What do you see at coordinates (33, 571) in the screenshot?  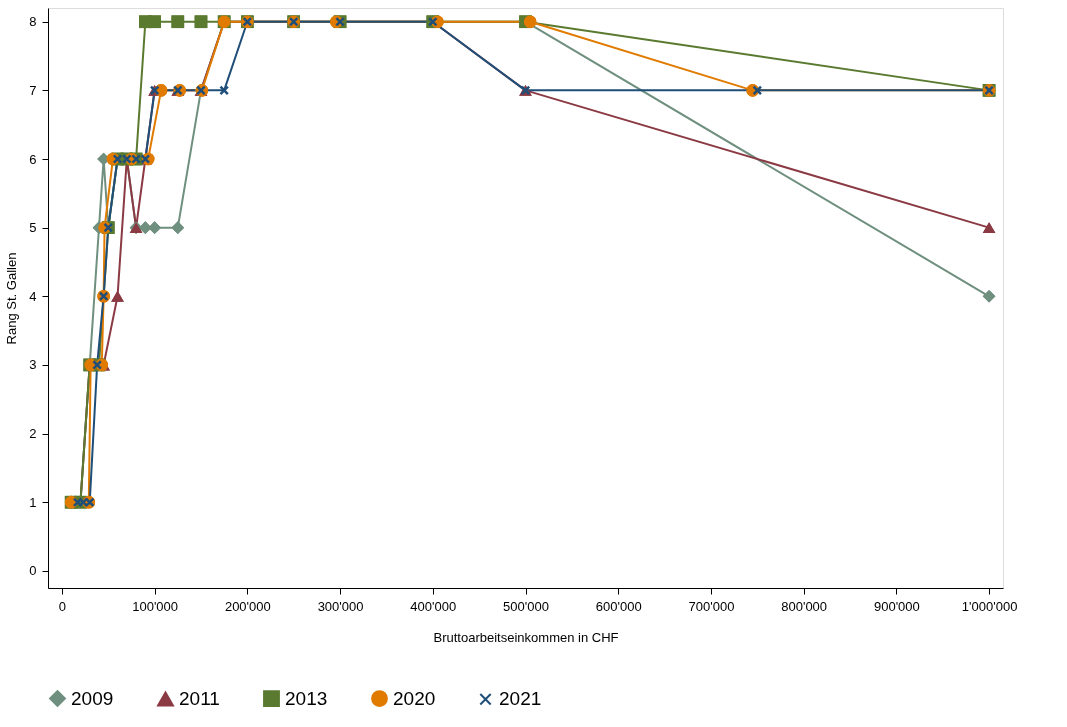 I see `y-tick-label: 0` at bounding box center [33, 571].